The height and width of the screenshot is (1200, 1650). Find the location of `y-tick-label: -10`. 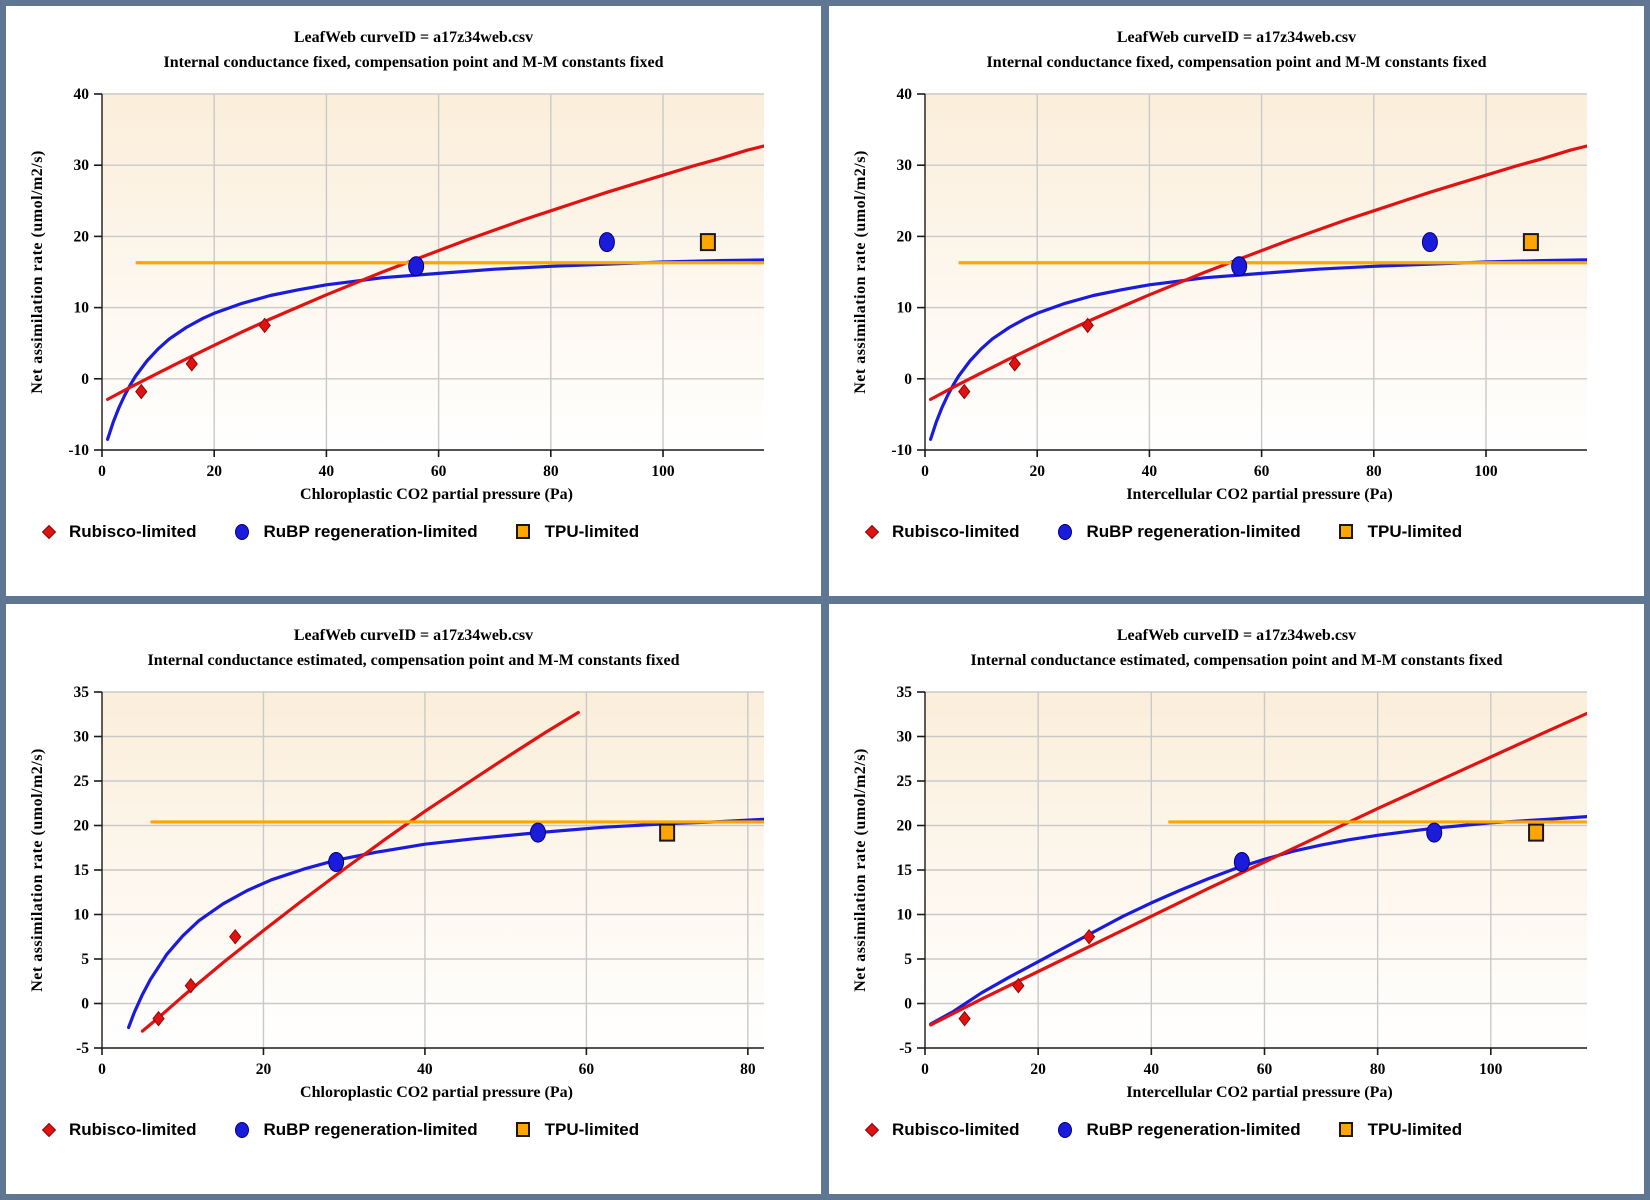

y-tick-label: -10 is located at coordinates (78, 450).